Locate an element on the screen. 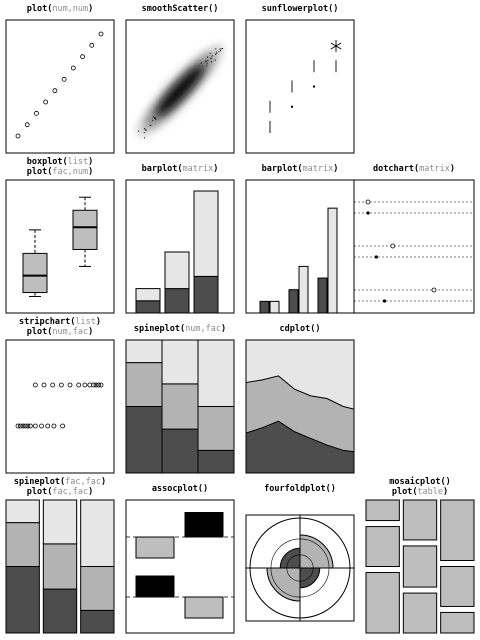 This screenshot has width=480, height=640. panel-title: smoothScatter() is located at coordinates (180, 9).